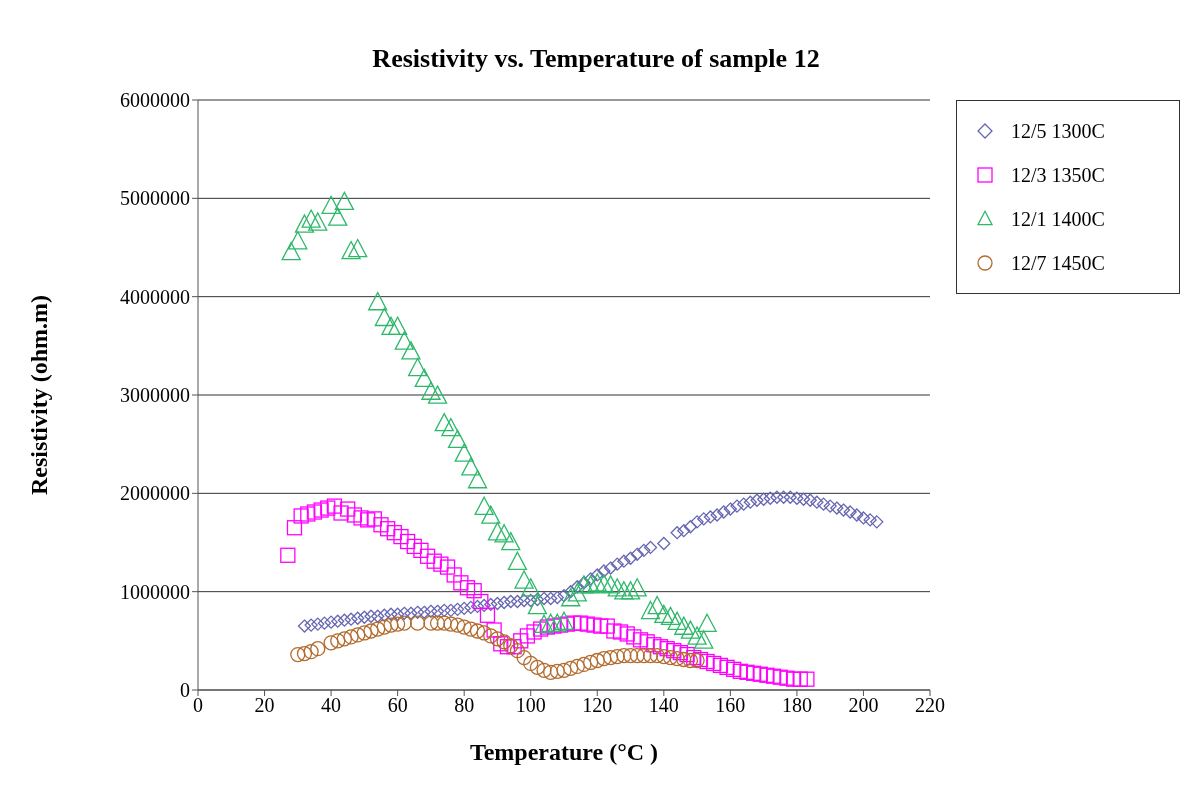  What do you see at coordinates (796, 705) in the screenshot?
I see `x-tick-label: 180` at bounding box center [796, 705].